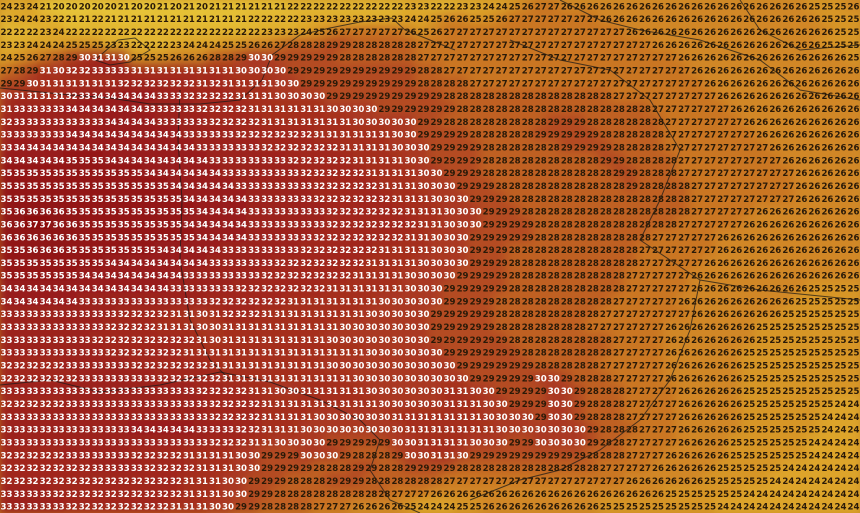  I want to click on temp-label: 21, so click(215, 7).